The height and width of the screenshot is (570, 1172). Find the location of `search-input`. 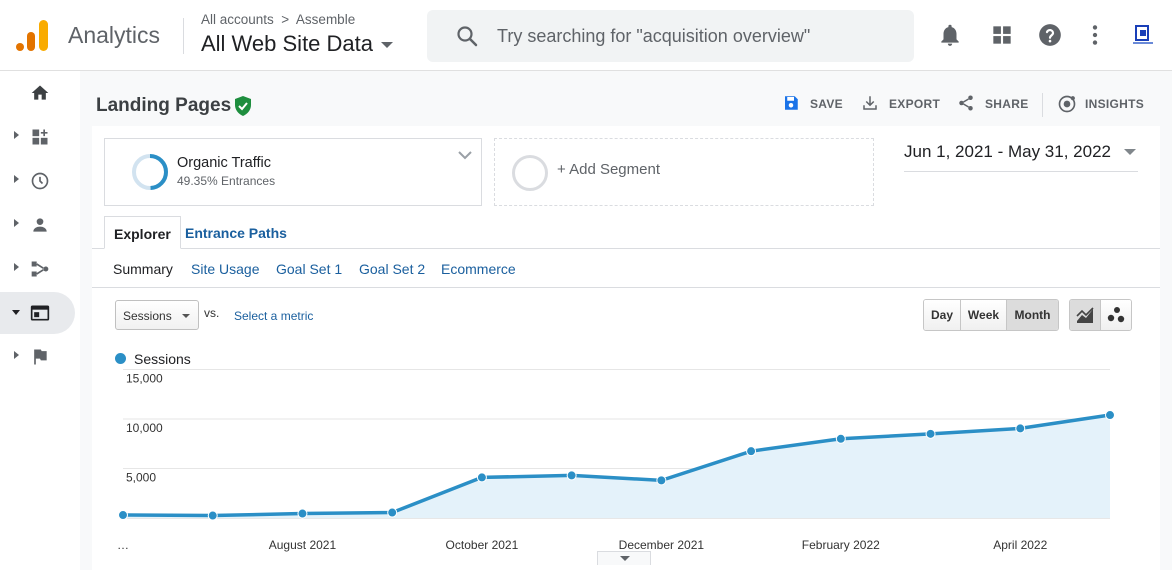

search-input is located at coordinates (697, 36).